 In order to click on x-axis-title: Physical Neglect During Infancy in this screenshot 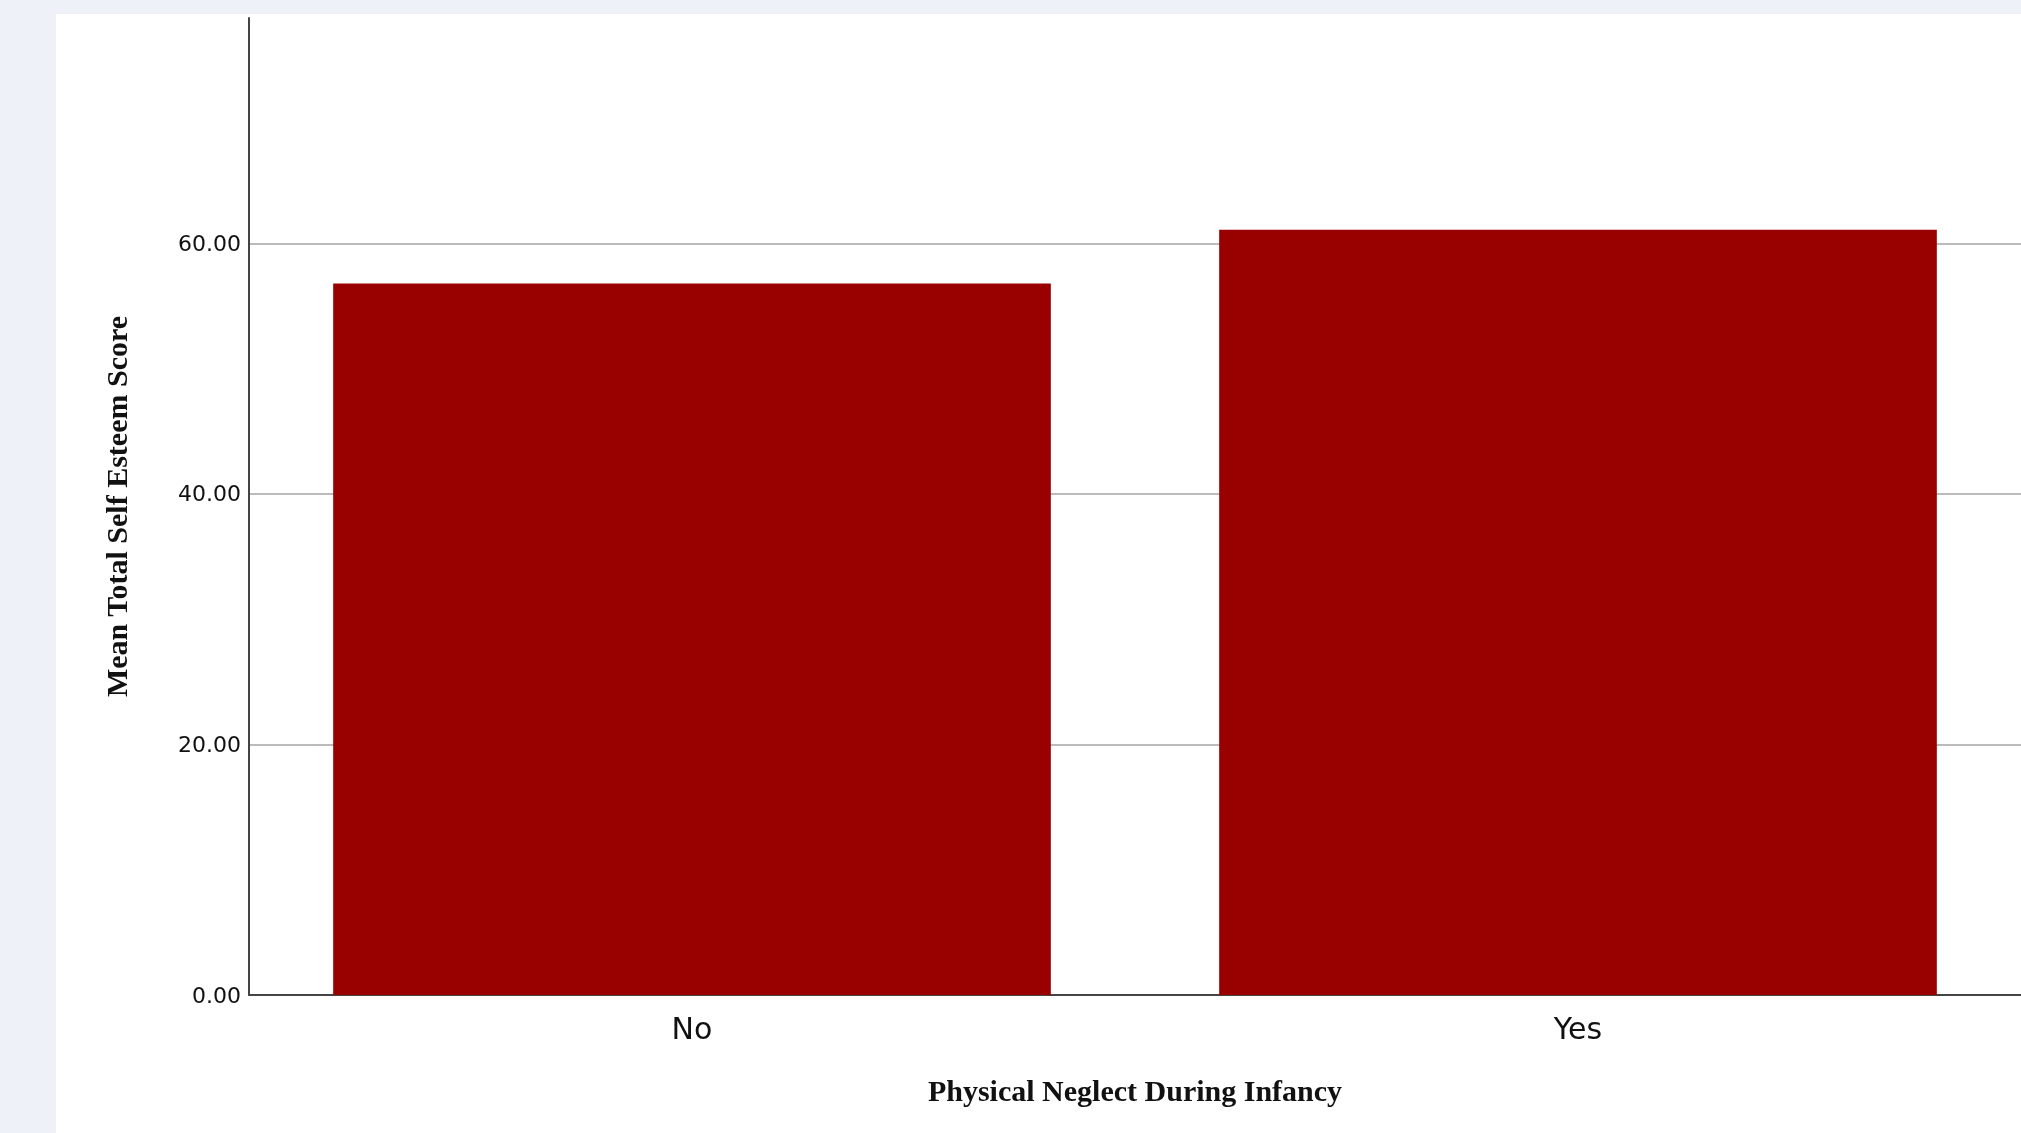, I will do `click(1135, 1090)`.